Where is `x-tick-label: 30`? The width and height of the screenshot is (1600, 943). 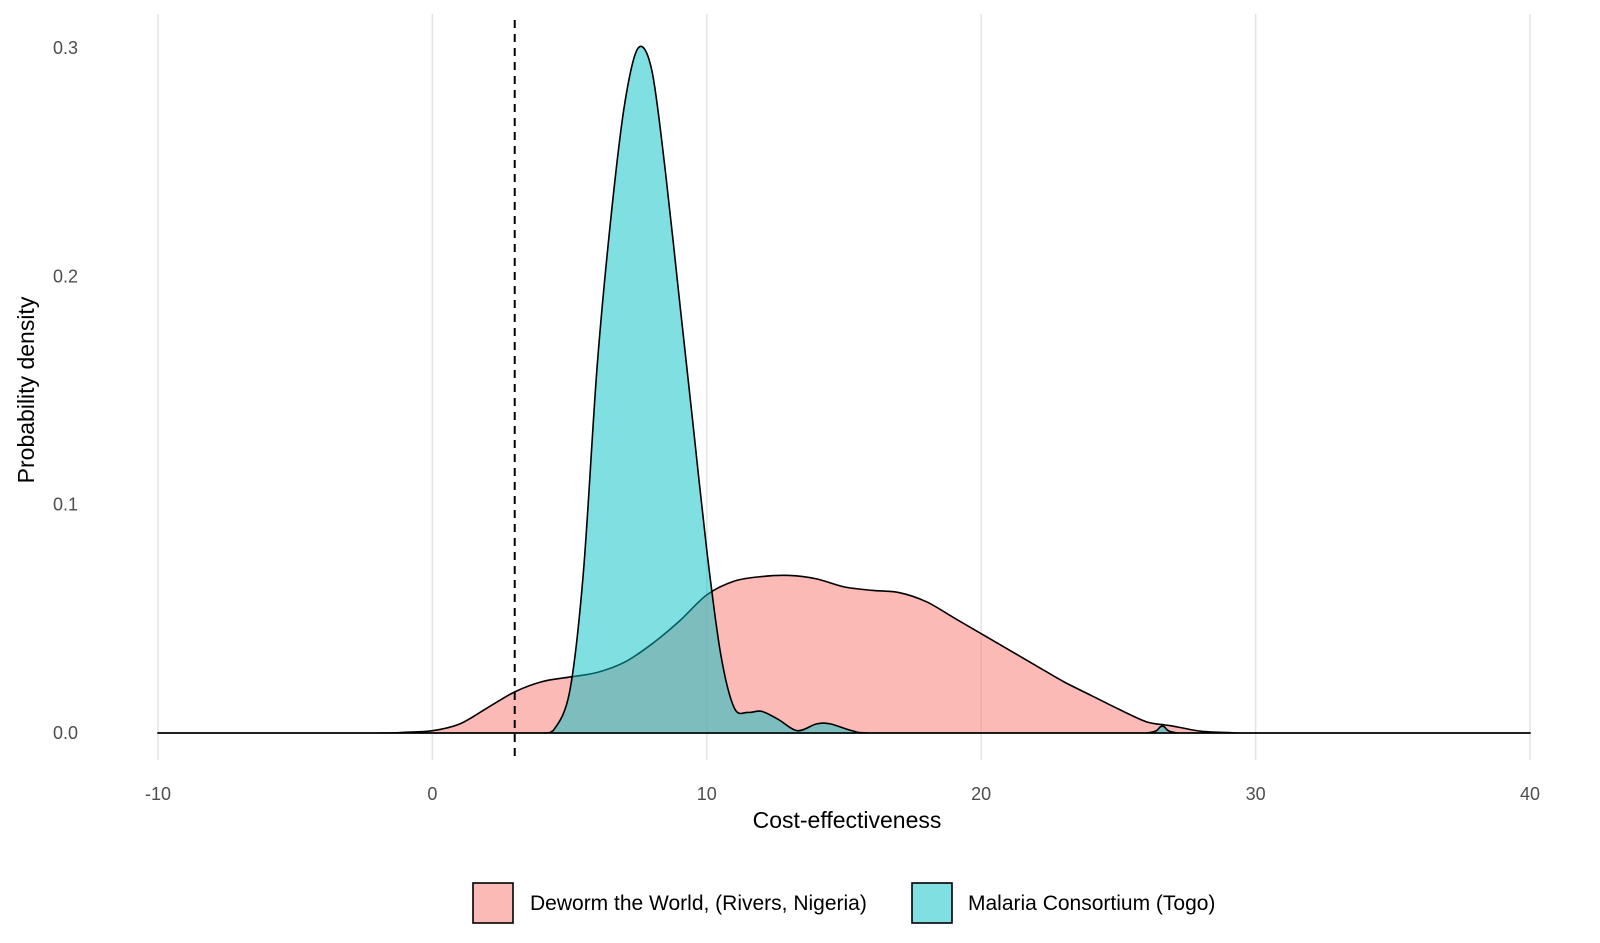 x-tick-label: 30 is located at coordinates (1256, 794).